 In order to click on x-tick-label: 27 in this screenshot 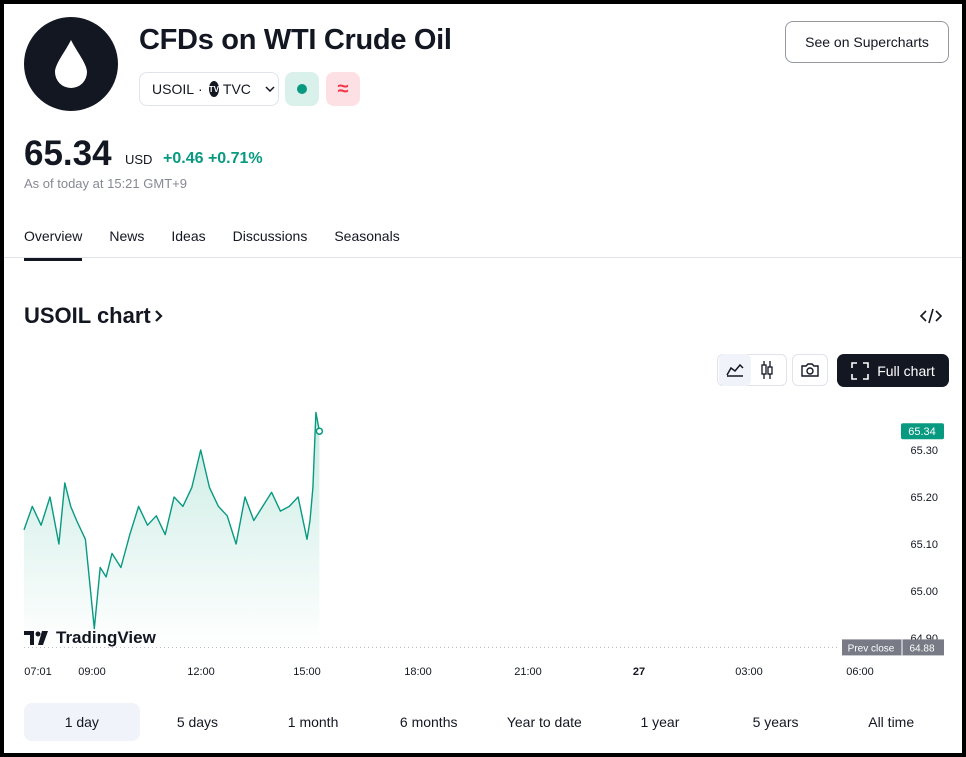, I will do `click(639, 672)`.